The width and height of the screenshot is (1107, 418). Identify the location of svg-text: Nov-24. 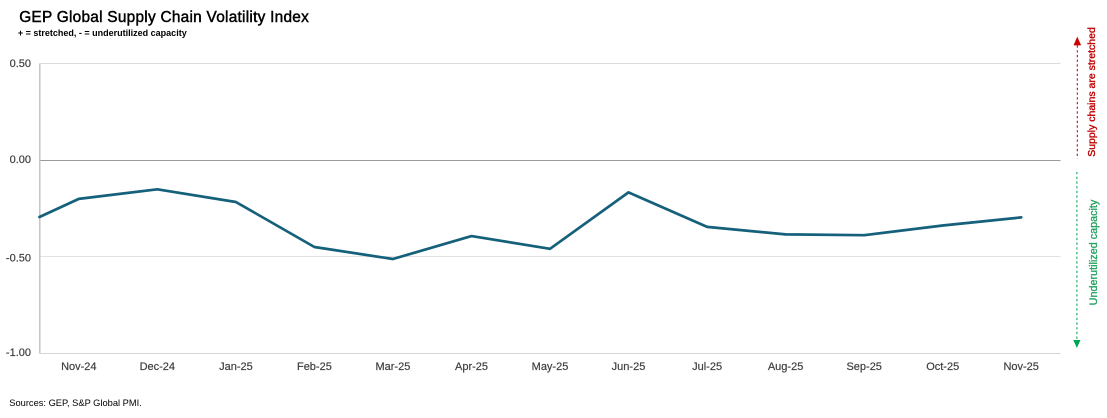
(78, 367).